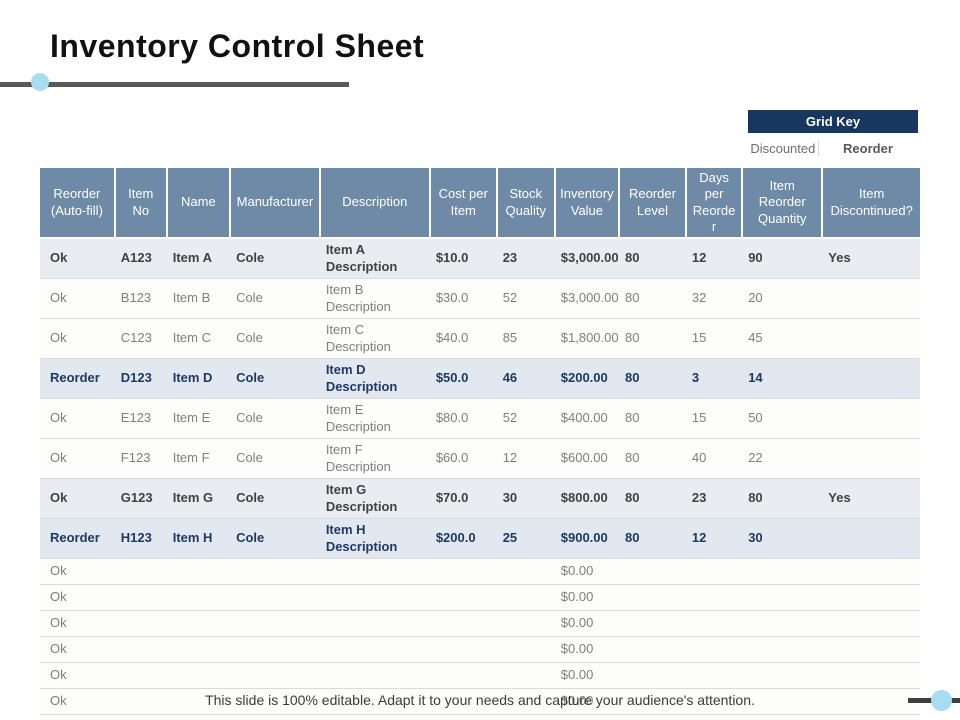 The width and height of the screenshot is (960, 720). What do you see at coordinates (782, 378) in the screenshot?
I see `table-cell: 14` at bounding box center [782, 378].